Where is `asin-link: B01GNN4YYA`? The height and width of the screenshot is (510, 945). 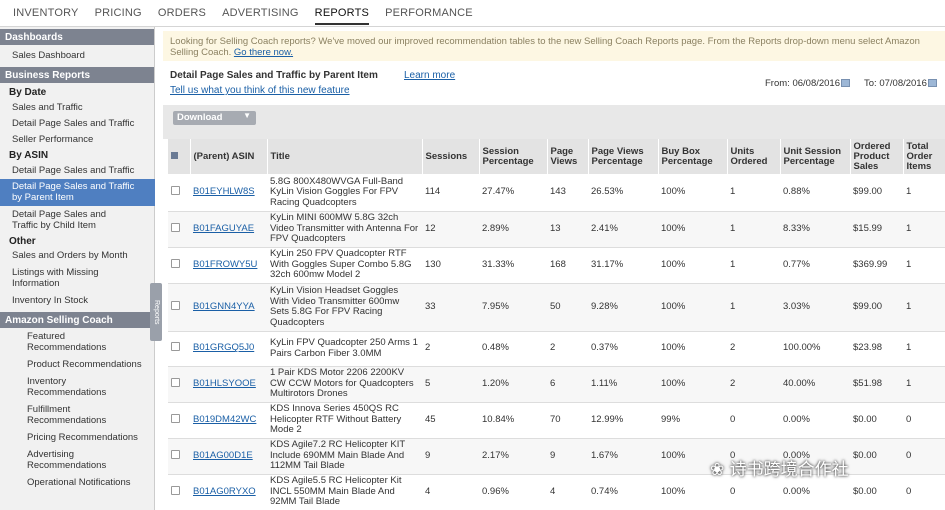
asin-link: B01GNN4YYA is located at coordinates (224, 306).